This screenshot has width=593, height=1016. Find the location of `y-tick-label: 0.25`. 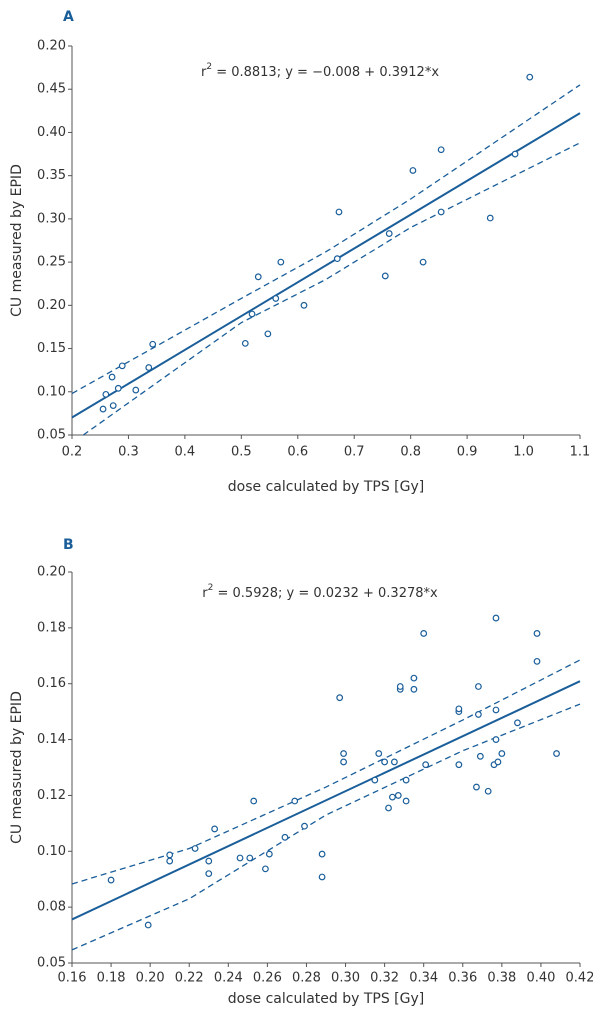

y-tick-label: 0.25 is located at coordinates (51, 262).